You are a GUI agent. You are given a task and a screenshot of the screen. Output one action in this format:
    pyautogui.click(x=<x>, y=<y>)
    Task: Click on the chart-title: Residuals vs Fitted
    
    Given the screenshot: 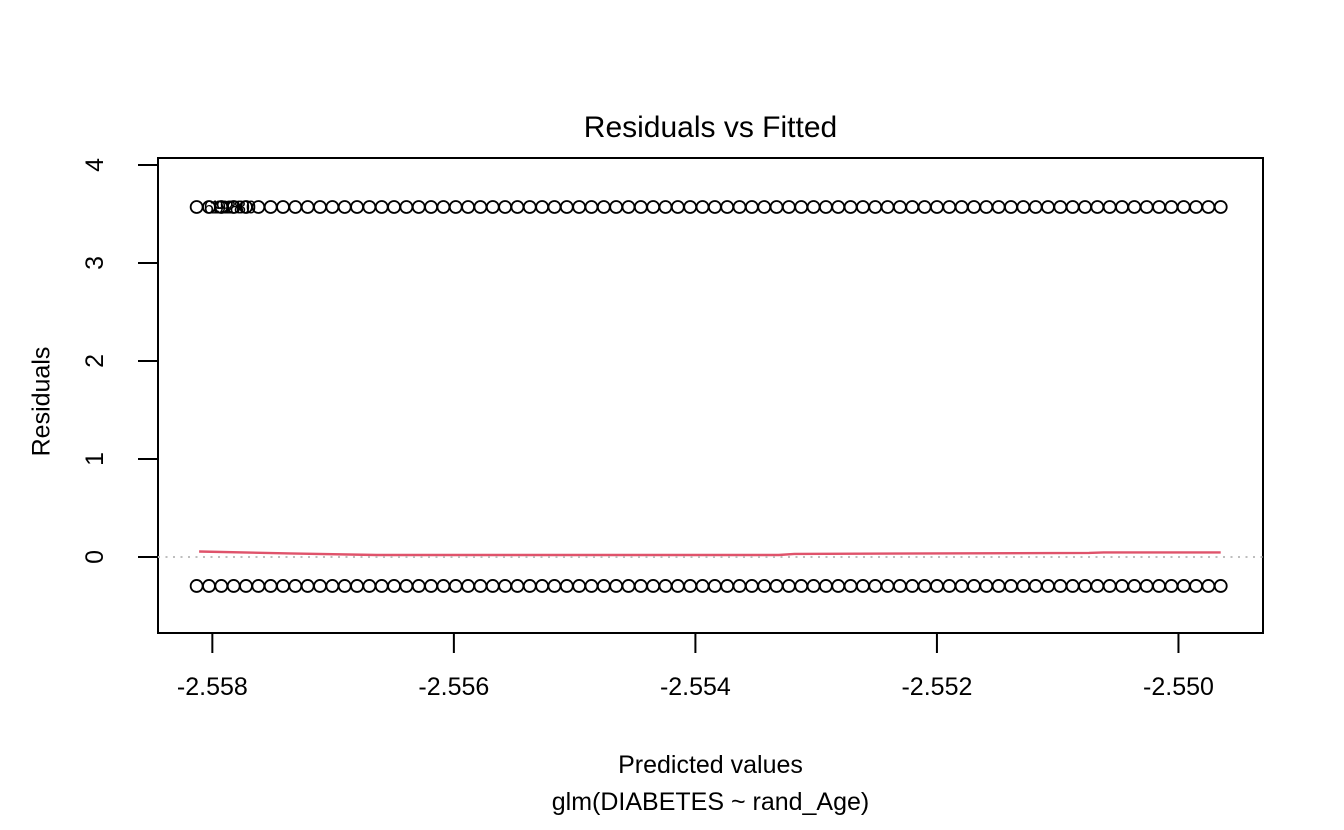 What is the action you would take?
    pyautogui.click(x=710, y=127)
    